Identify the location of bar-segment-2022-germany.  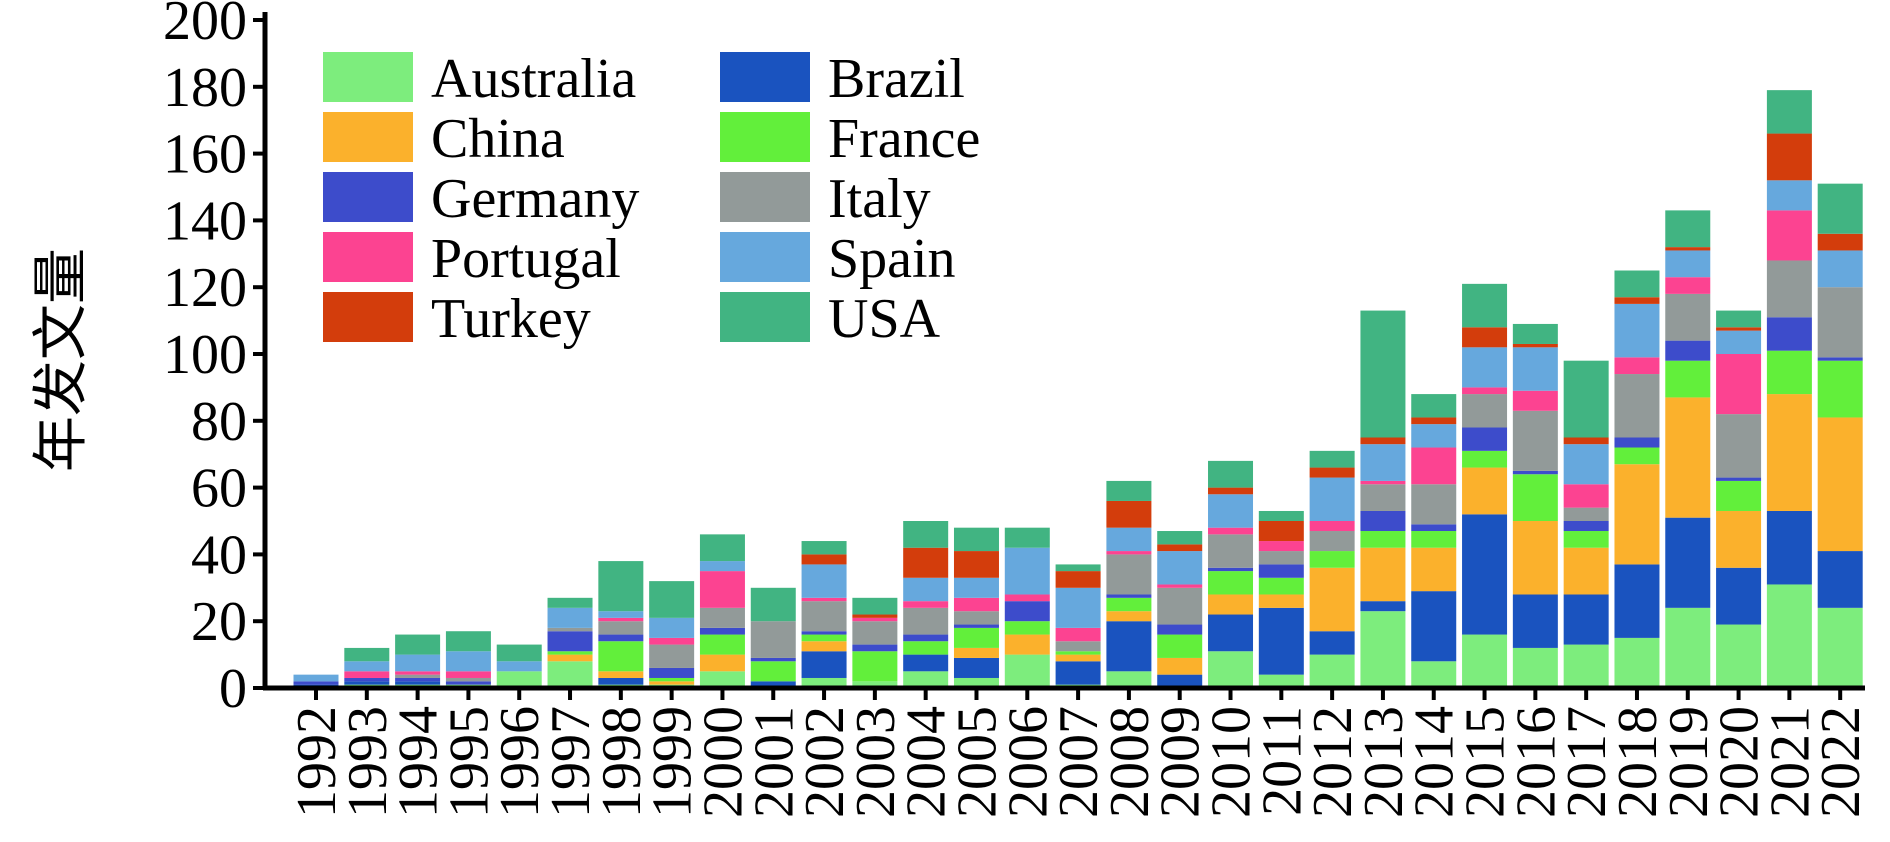
(1840, 359).